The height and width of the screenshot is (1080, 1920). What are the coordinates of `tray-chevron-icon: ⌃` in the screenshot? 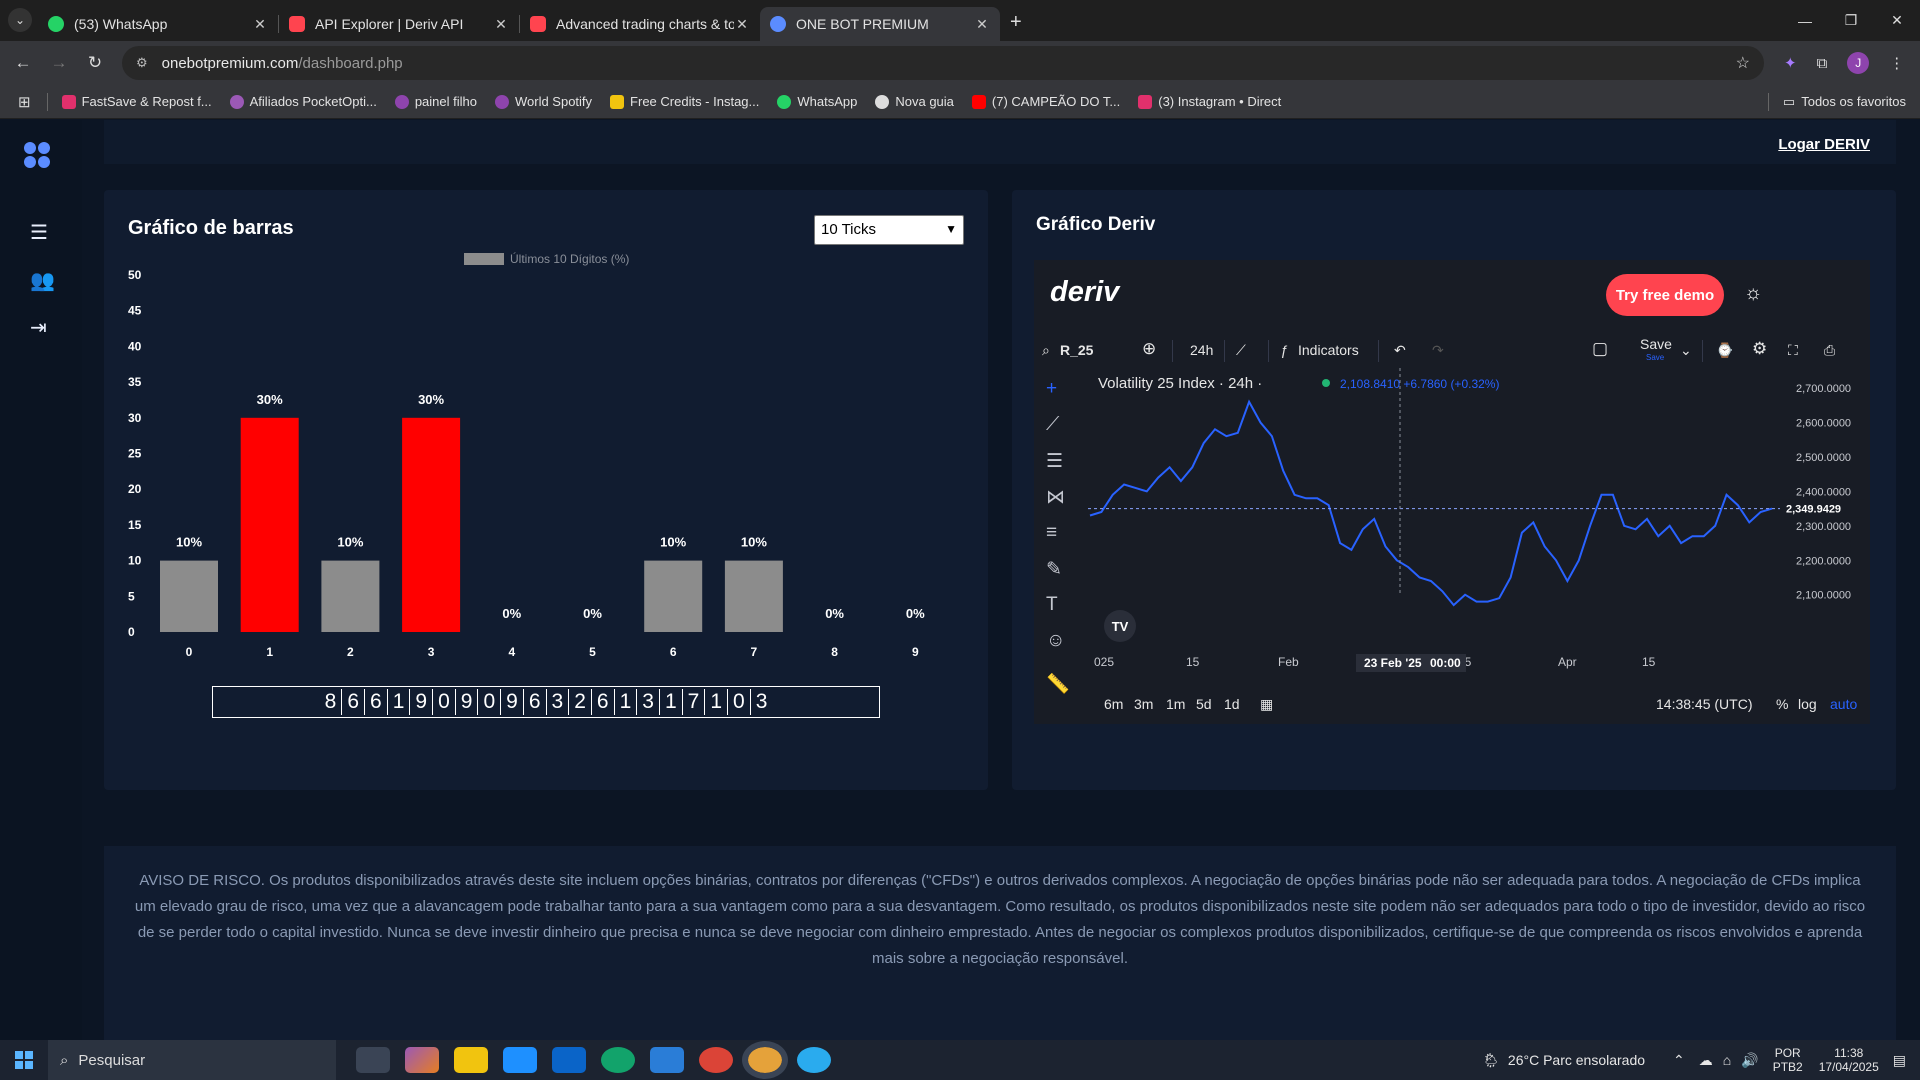 It's located at (1679, 1059).